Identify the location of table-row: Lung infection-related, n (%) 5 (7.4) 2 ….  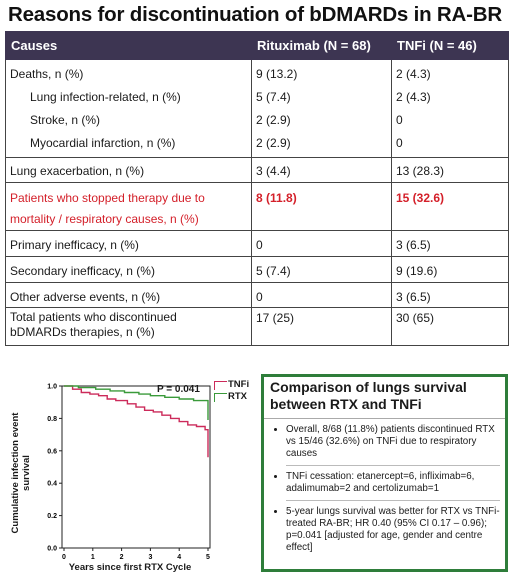
(257, 95).